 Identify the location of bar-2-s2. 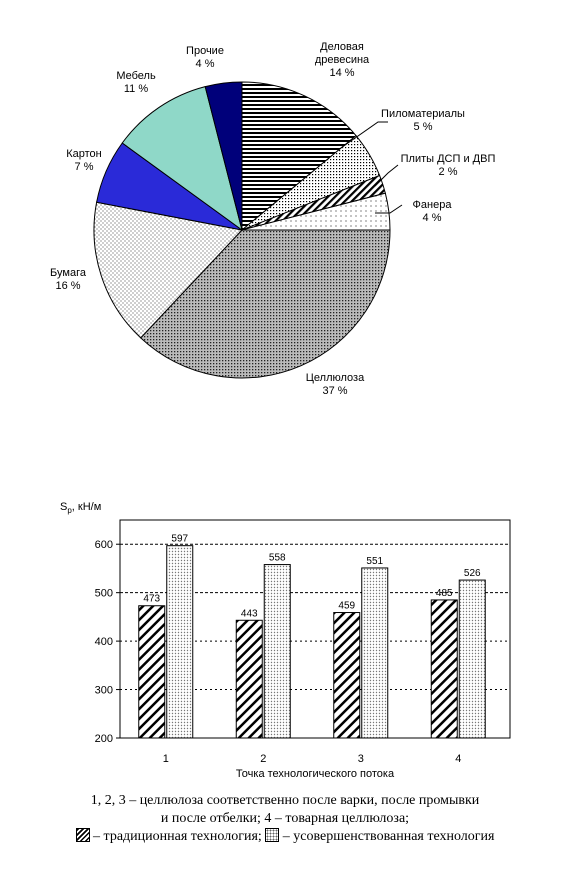
(277, 651).